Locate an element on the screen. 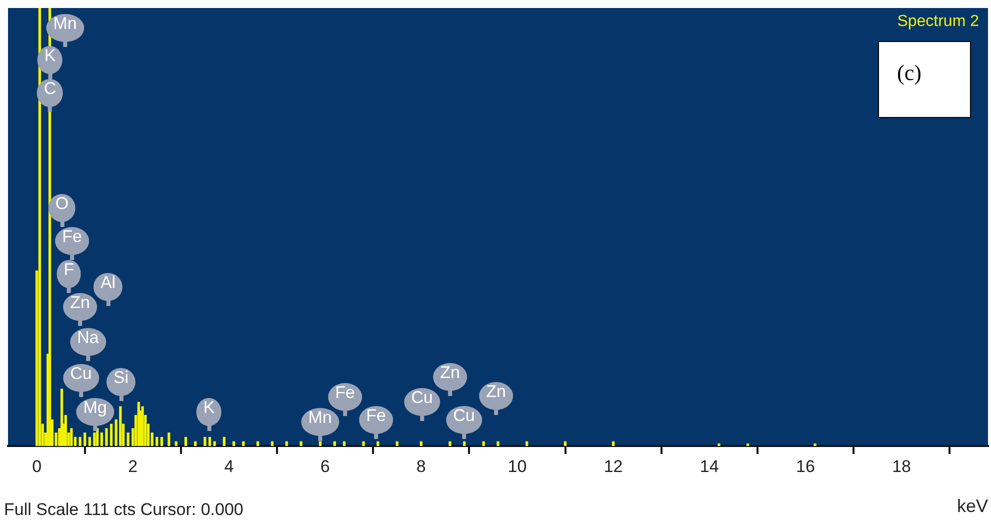  annotation: Al is located at coordinates (108, 287).